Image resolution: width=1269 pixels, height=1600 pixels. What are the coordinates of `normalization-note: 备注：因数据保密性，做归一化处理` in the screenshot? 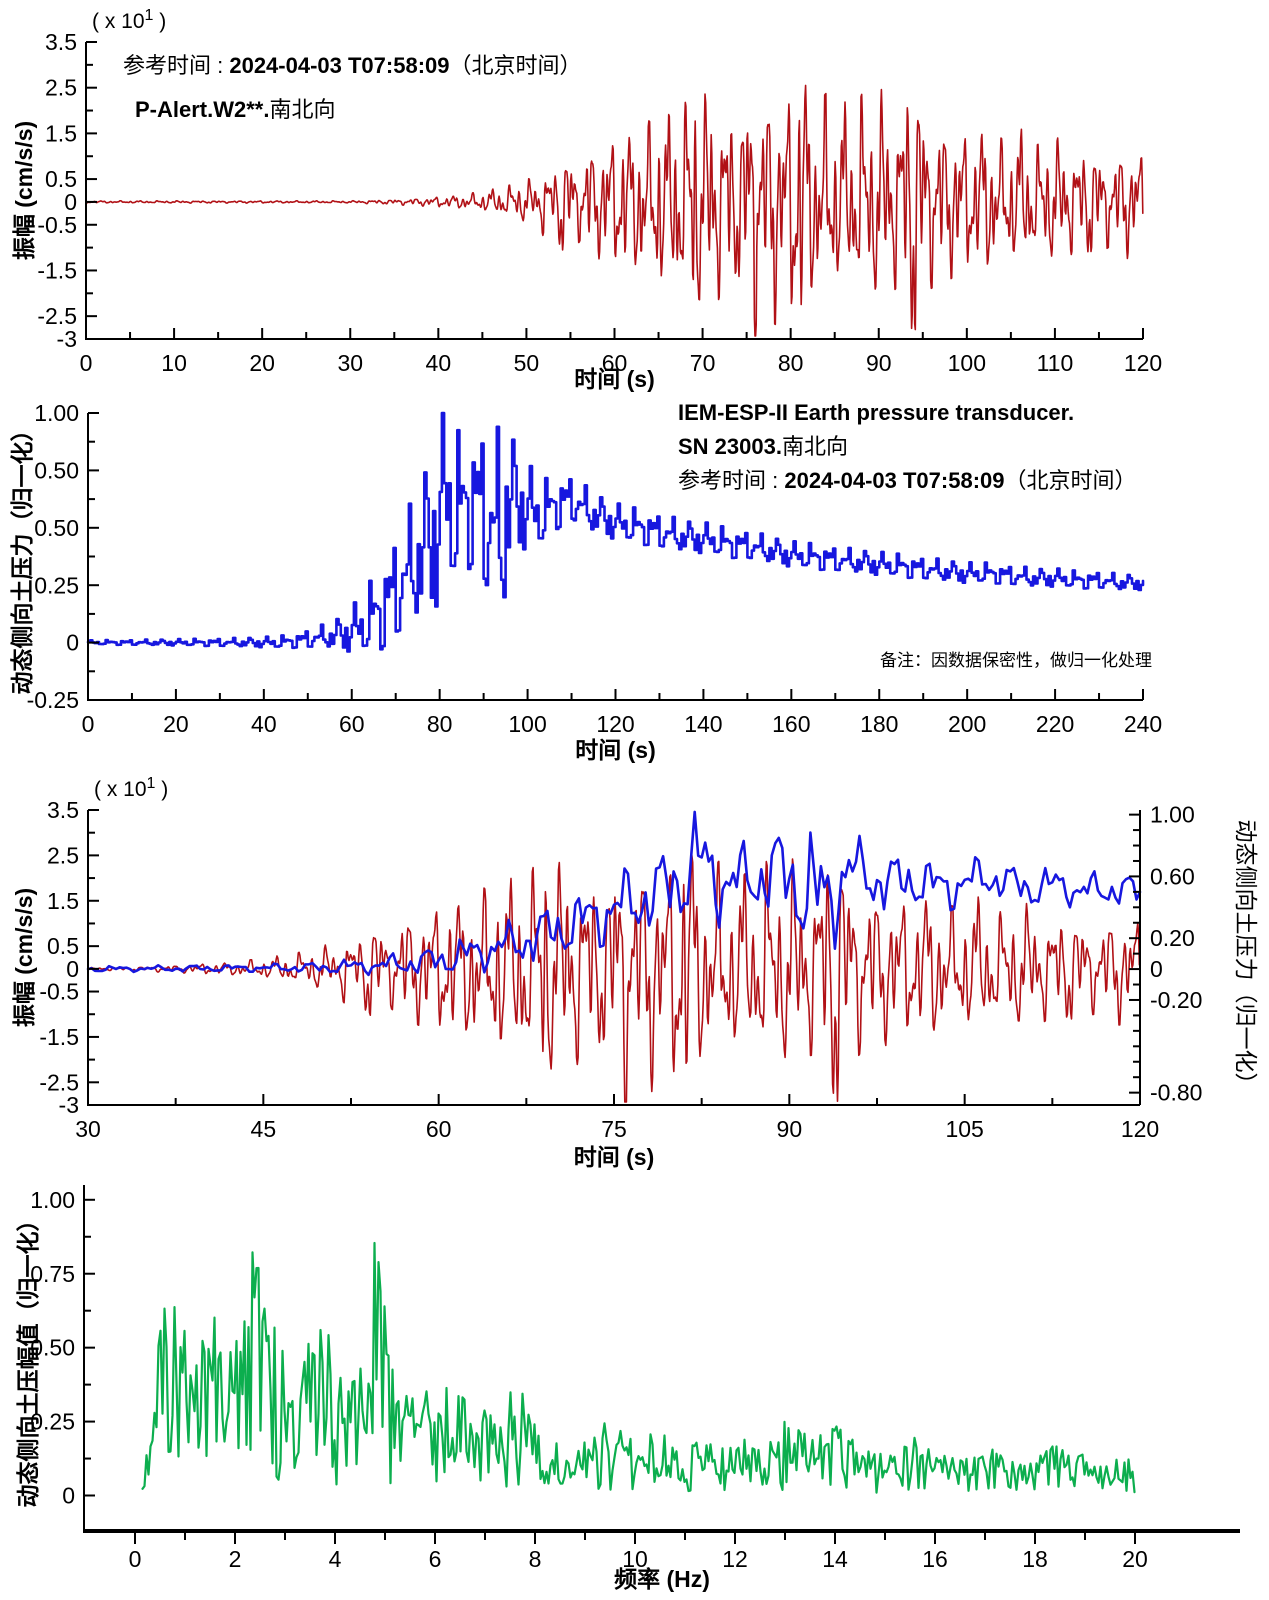 It's located at (1016, 660).